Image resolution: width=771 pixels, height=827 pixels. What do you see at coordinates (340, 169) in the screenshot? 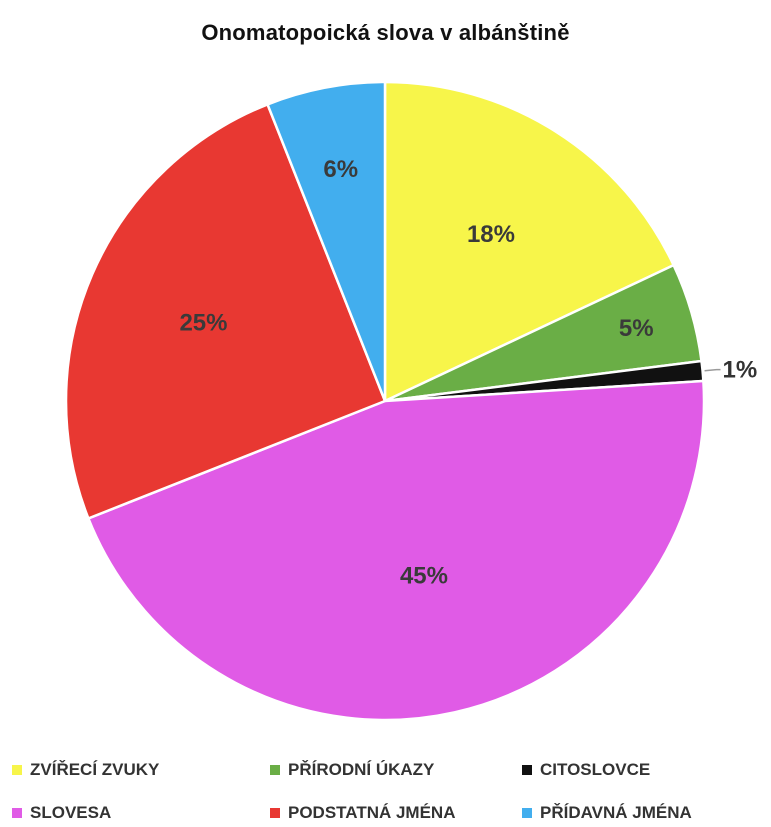
I see `data-label-pridavna-jmena: 6%` at bounding box center [340, 169].